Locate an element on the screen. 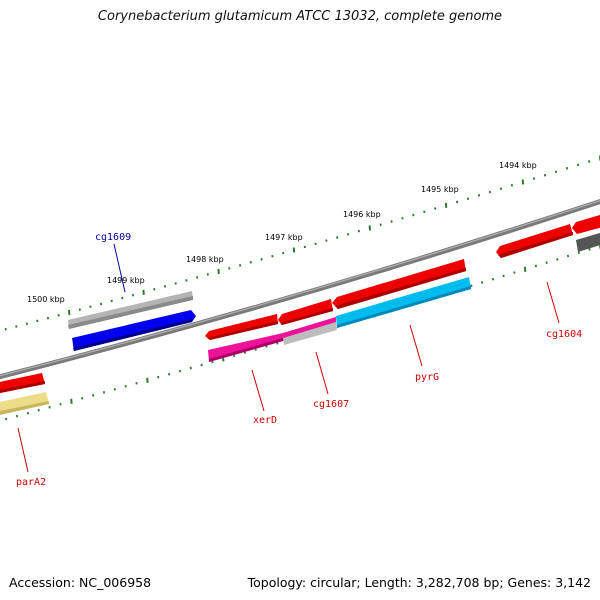 Image resolution: width=600 pixels, height=600 pixels. tick-label-1499: 1499 kbp is located at coordinates (126, 280).